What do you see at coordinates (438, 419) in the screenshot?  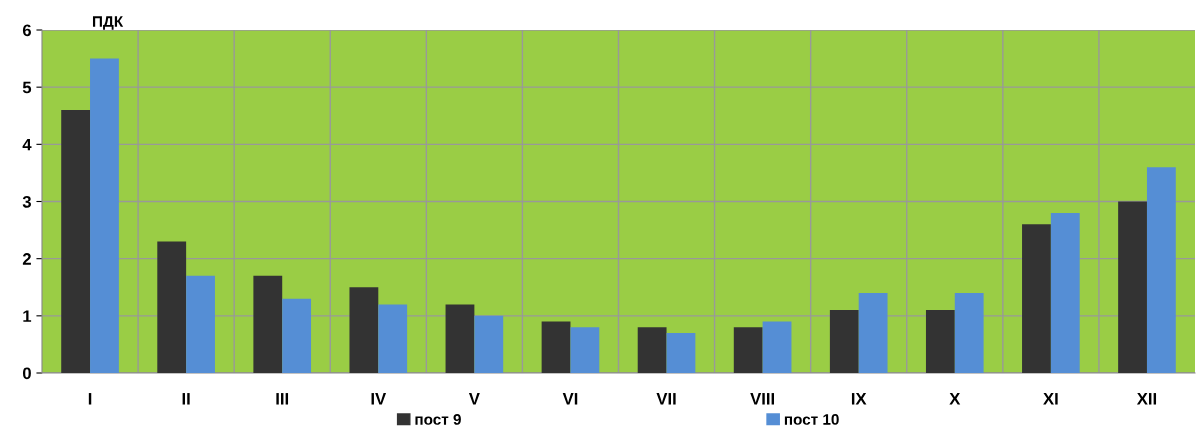 I see `legend-label: пост 9` at bounding box center [438, 419].